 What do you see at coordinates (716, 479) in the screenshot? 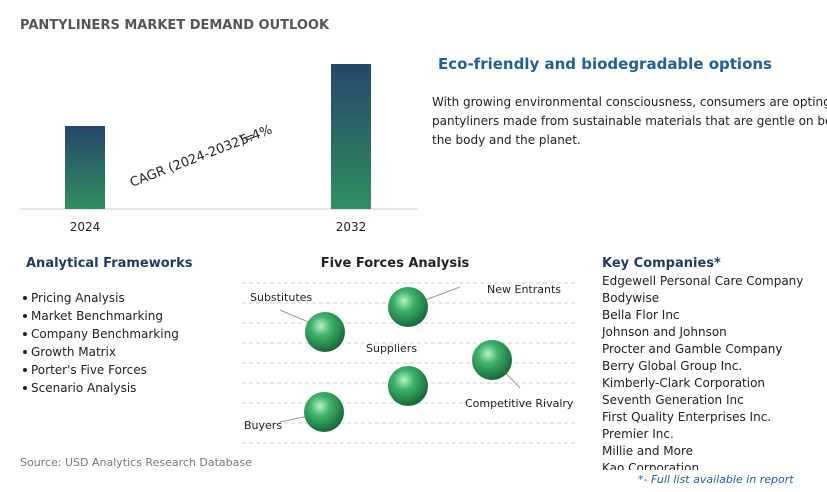
I see `companies-note: *- Full list available in report` at bounding box center [716, 479].